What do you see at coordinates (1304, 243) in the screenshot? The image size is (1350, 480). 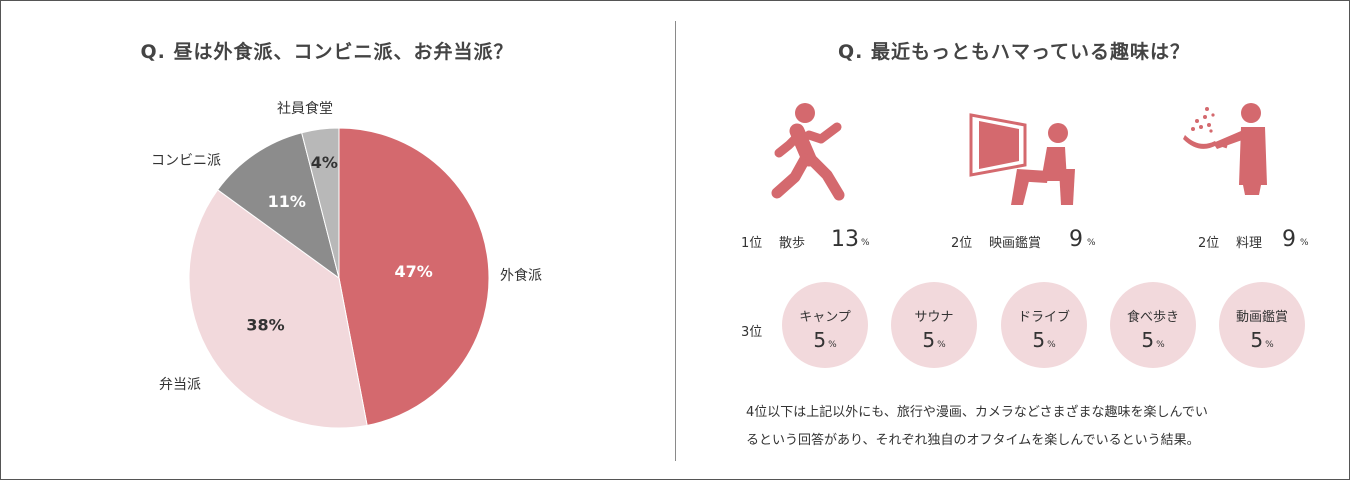 I see `rank-2b-unit: %` at bounding box center [1304, 243].